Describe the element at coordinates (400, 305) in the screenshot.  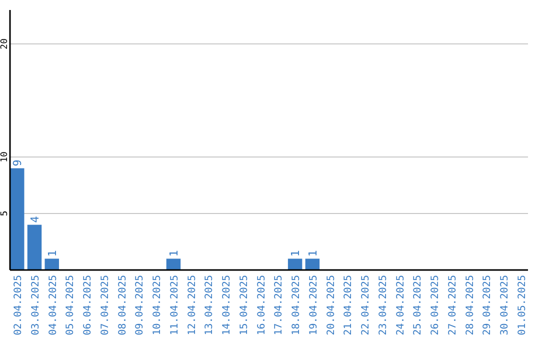
I see `x-tick-label: 24.04.2025` at that location.